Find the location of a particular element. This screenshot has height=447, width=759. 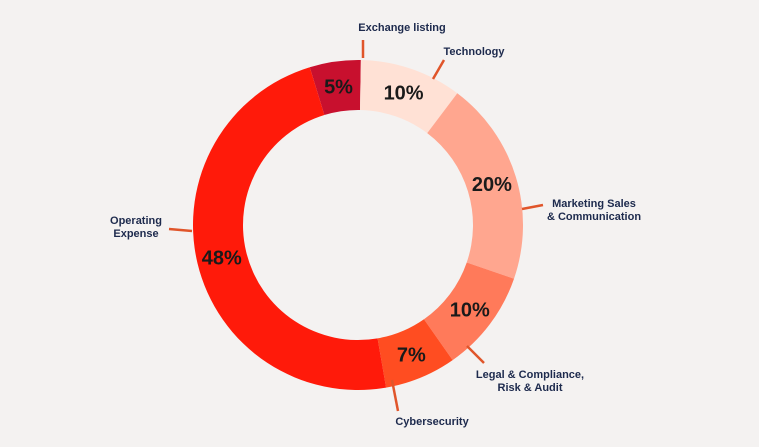

pct-label-legal-compliance-risk-audit: 10% is located at coordinates (470, 310).